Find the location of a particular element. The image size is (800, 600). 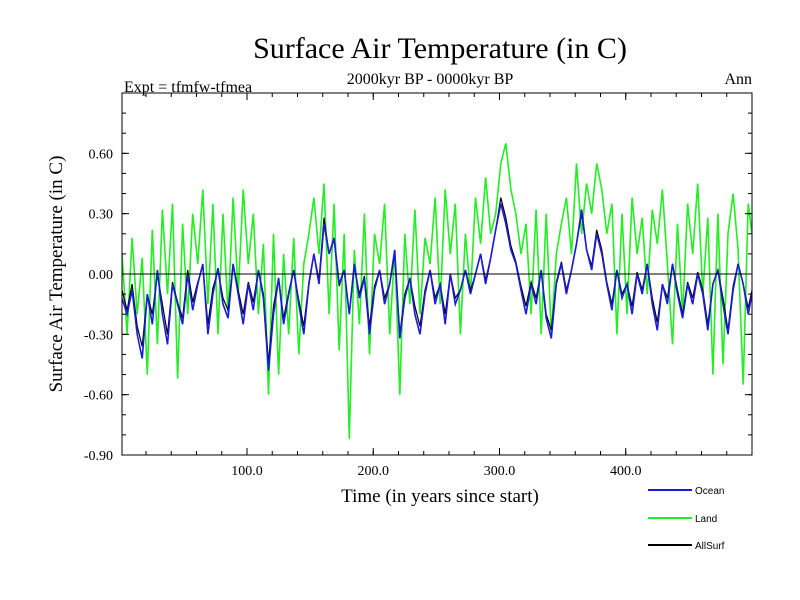

x-tick-label: 400.0 is located at coordinates (626, 471).